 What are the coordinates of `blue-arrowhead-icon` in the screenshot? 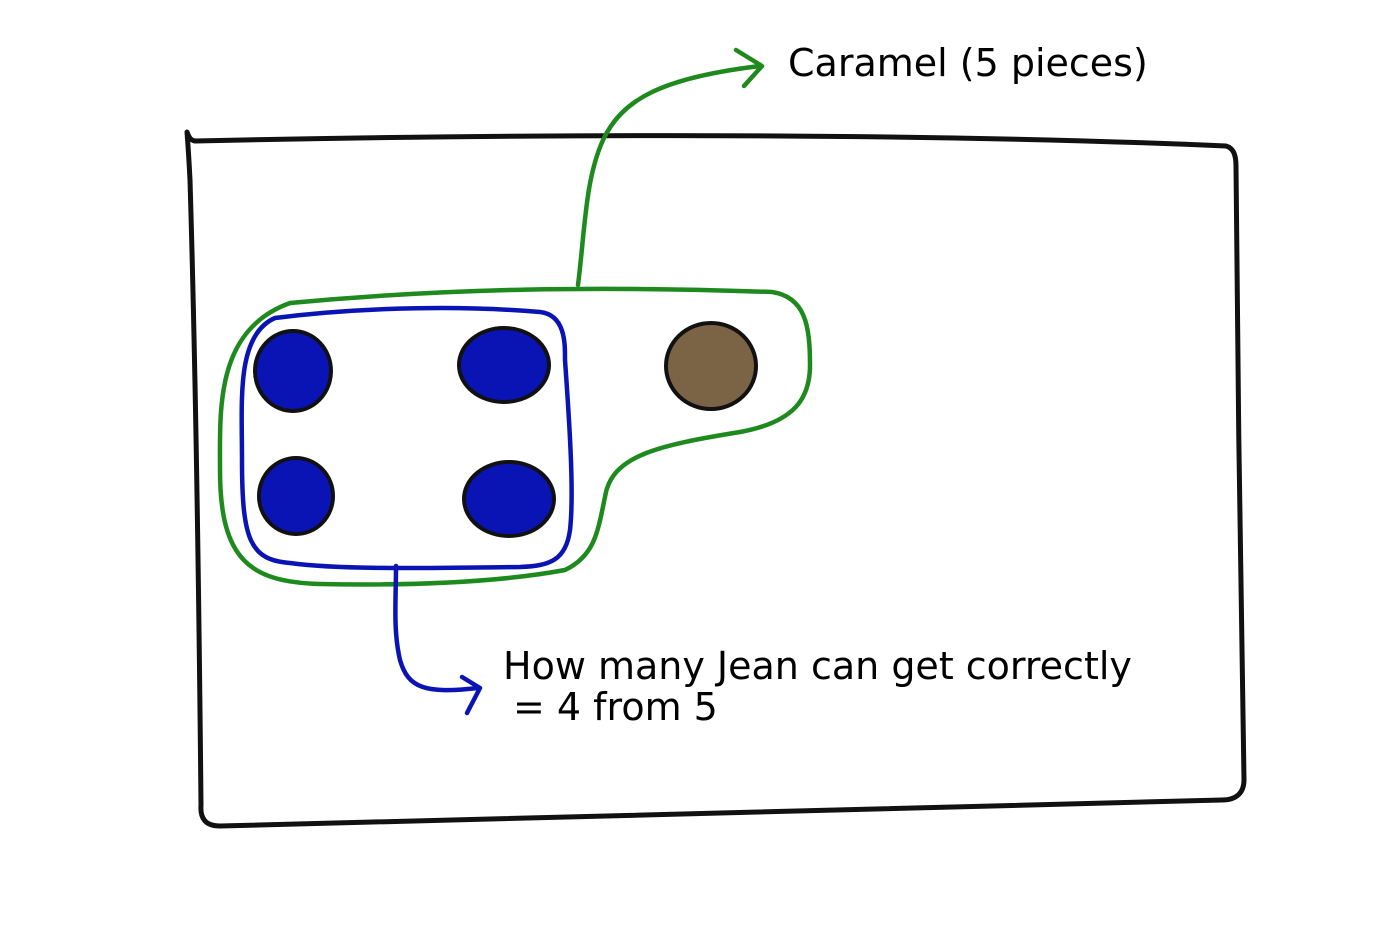 It's located at (471, 695).